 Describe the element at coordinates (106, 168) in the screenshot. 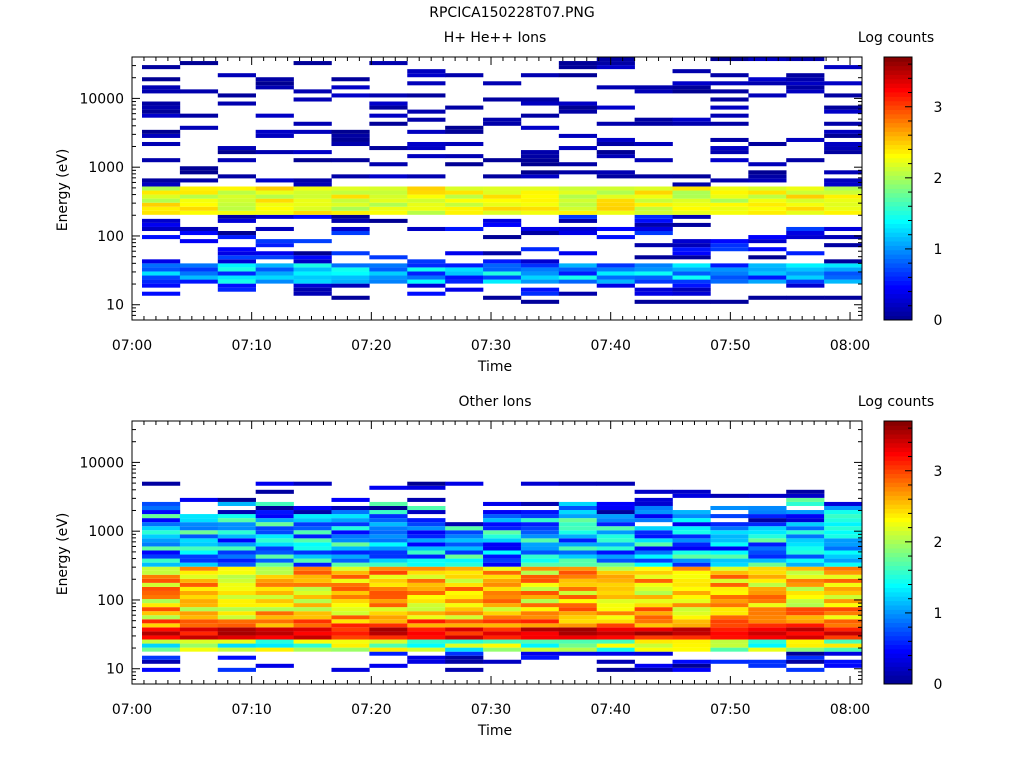

I see `y-tick-label: 1000` at that location.